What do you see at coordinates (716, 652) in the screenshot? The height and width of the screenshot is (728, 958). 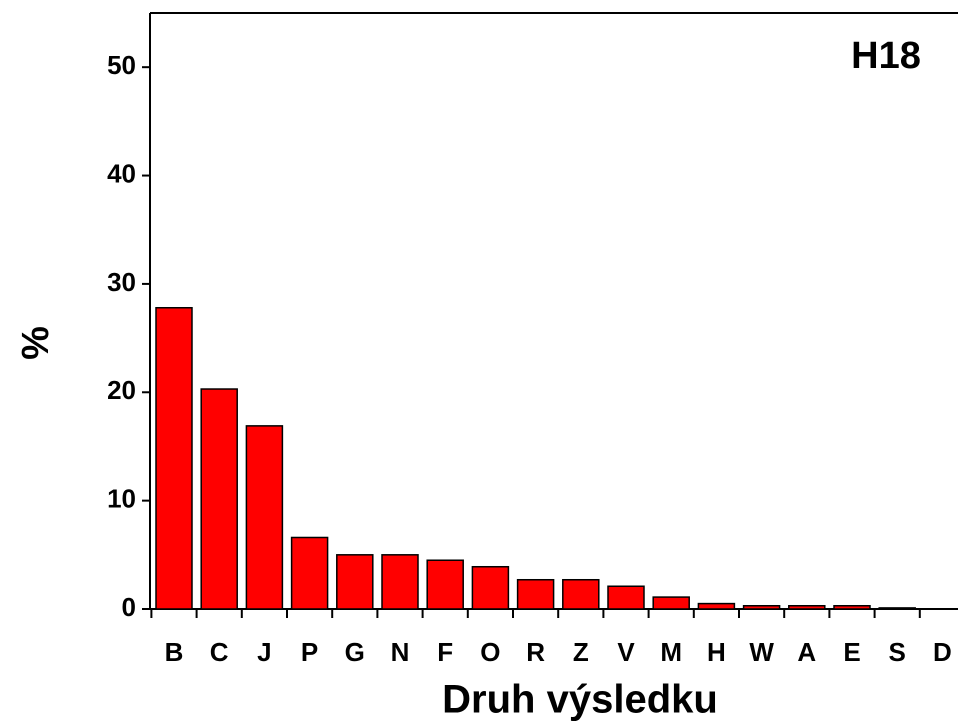 I see `x-tick-label: H` at bounding box center [716, 652].